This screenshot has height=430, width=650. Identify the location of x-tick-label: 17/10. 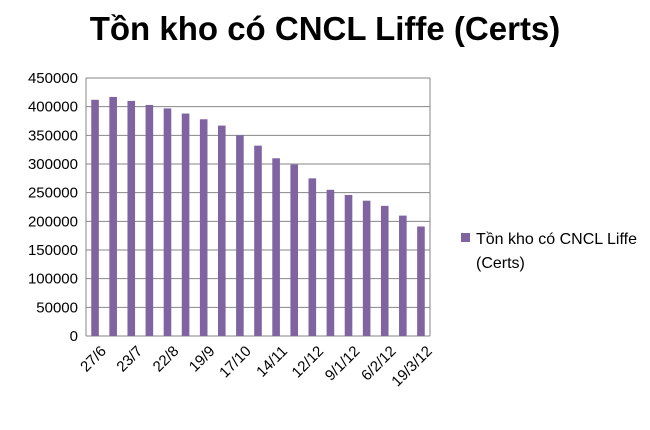
(235, 362).